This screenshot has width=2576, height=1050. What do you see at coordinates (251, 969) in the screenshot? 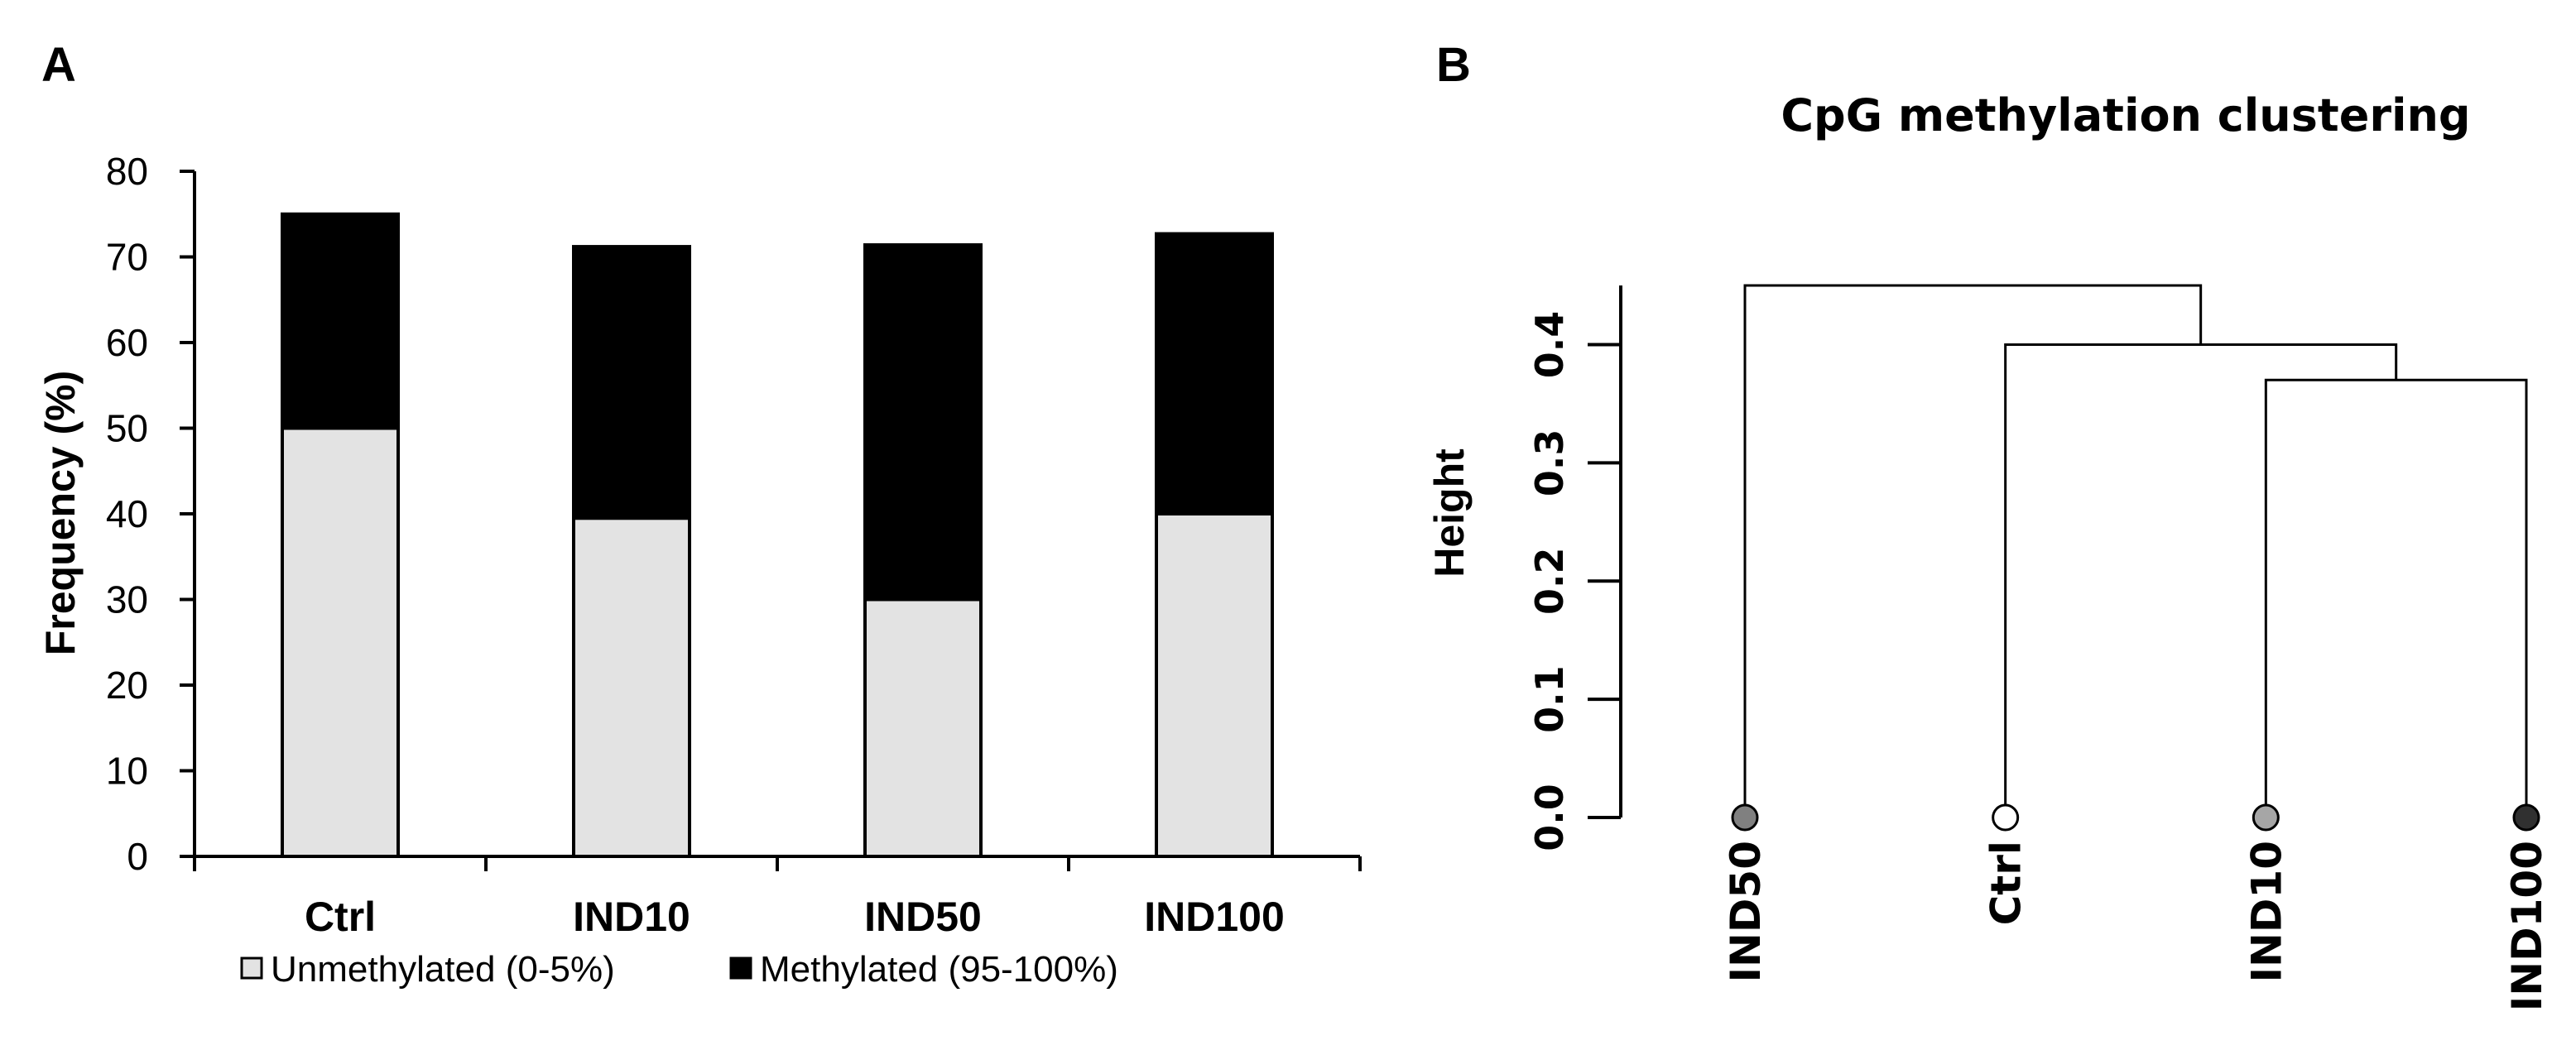
I see `legend-swatch-unmethylated` at bounding box center [251, 969].